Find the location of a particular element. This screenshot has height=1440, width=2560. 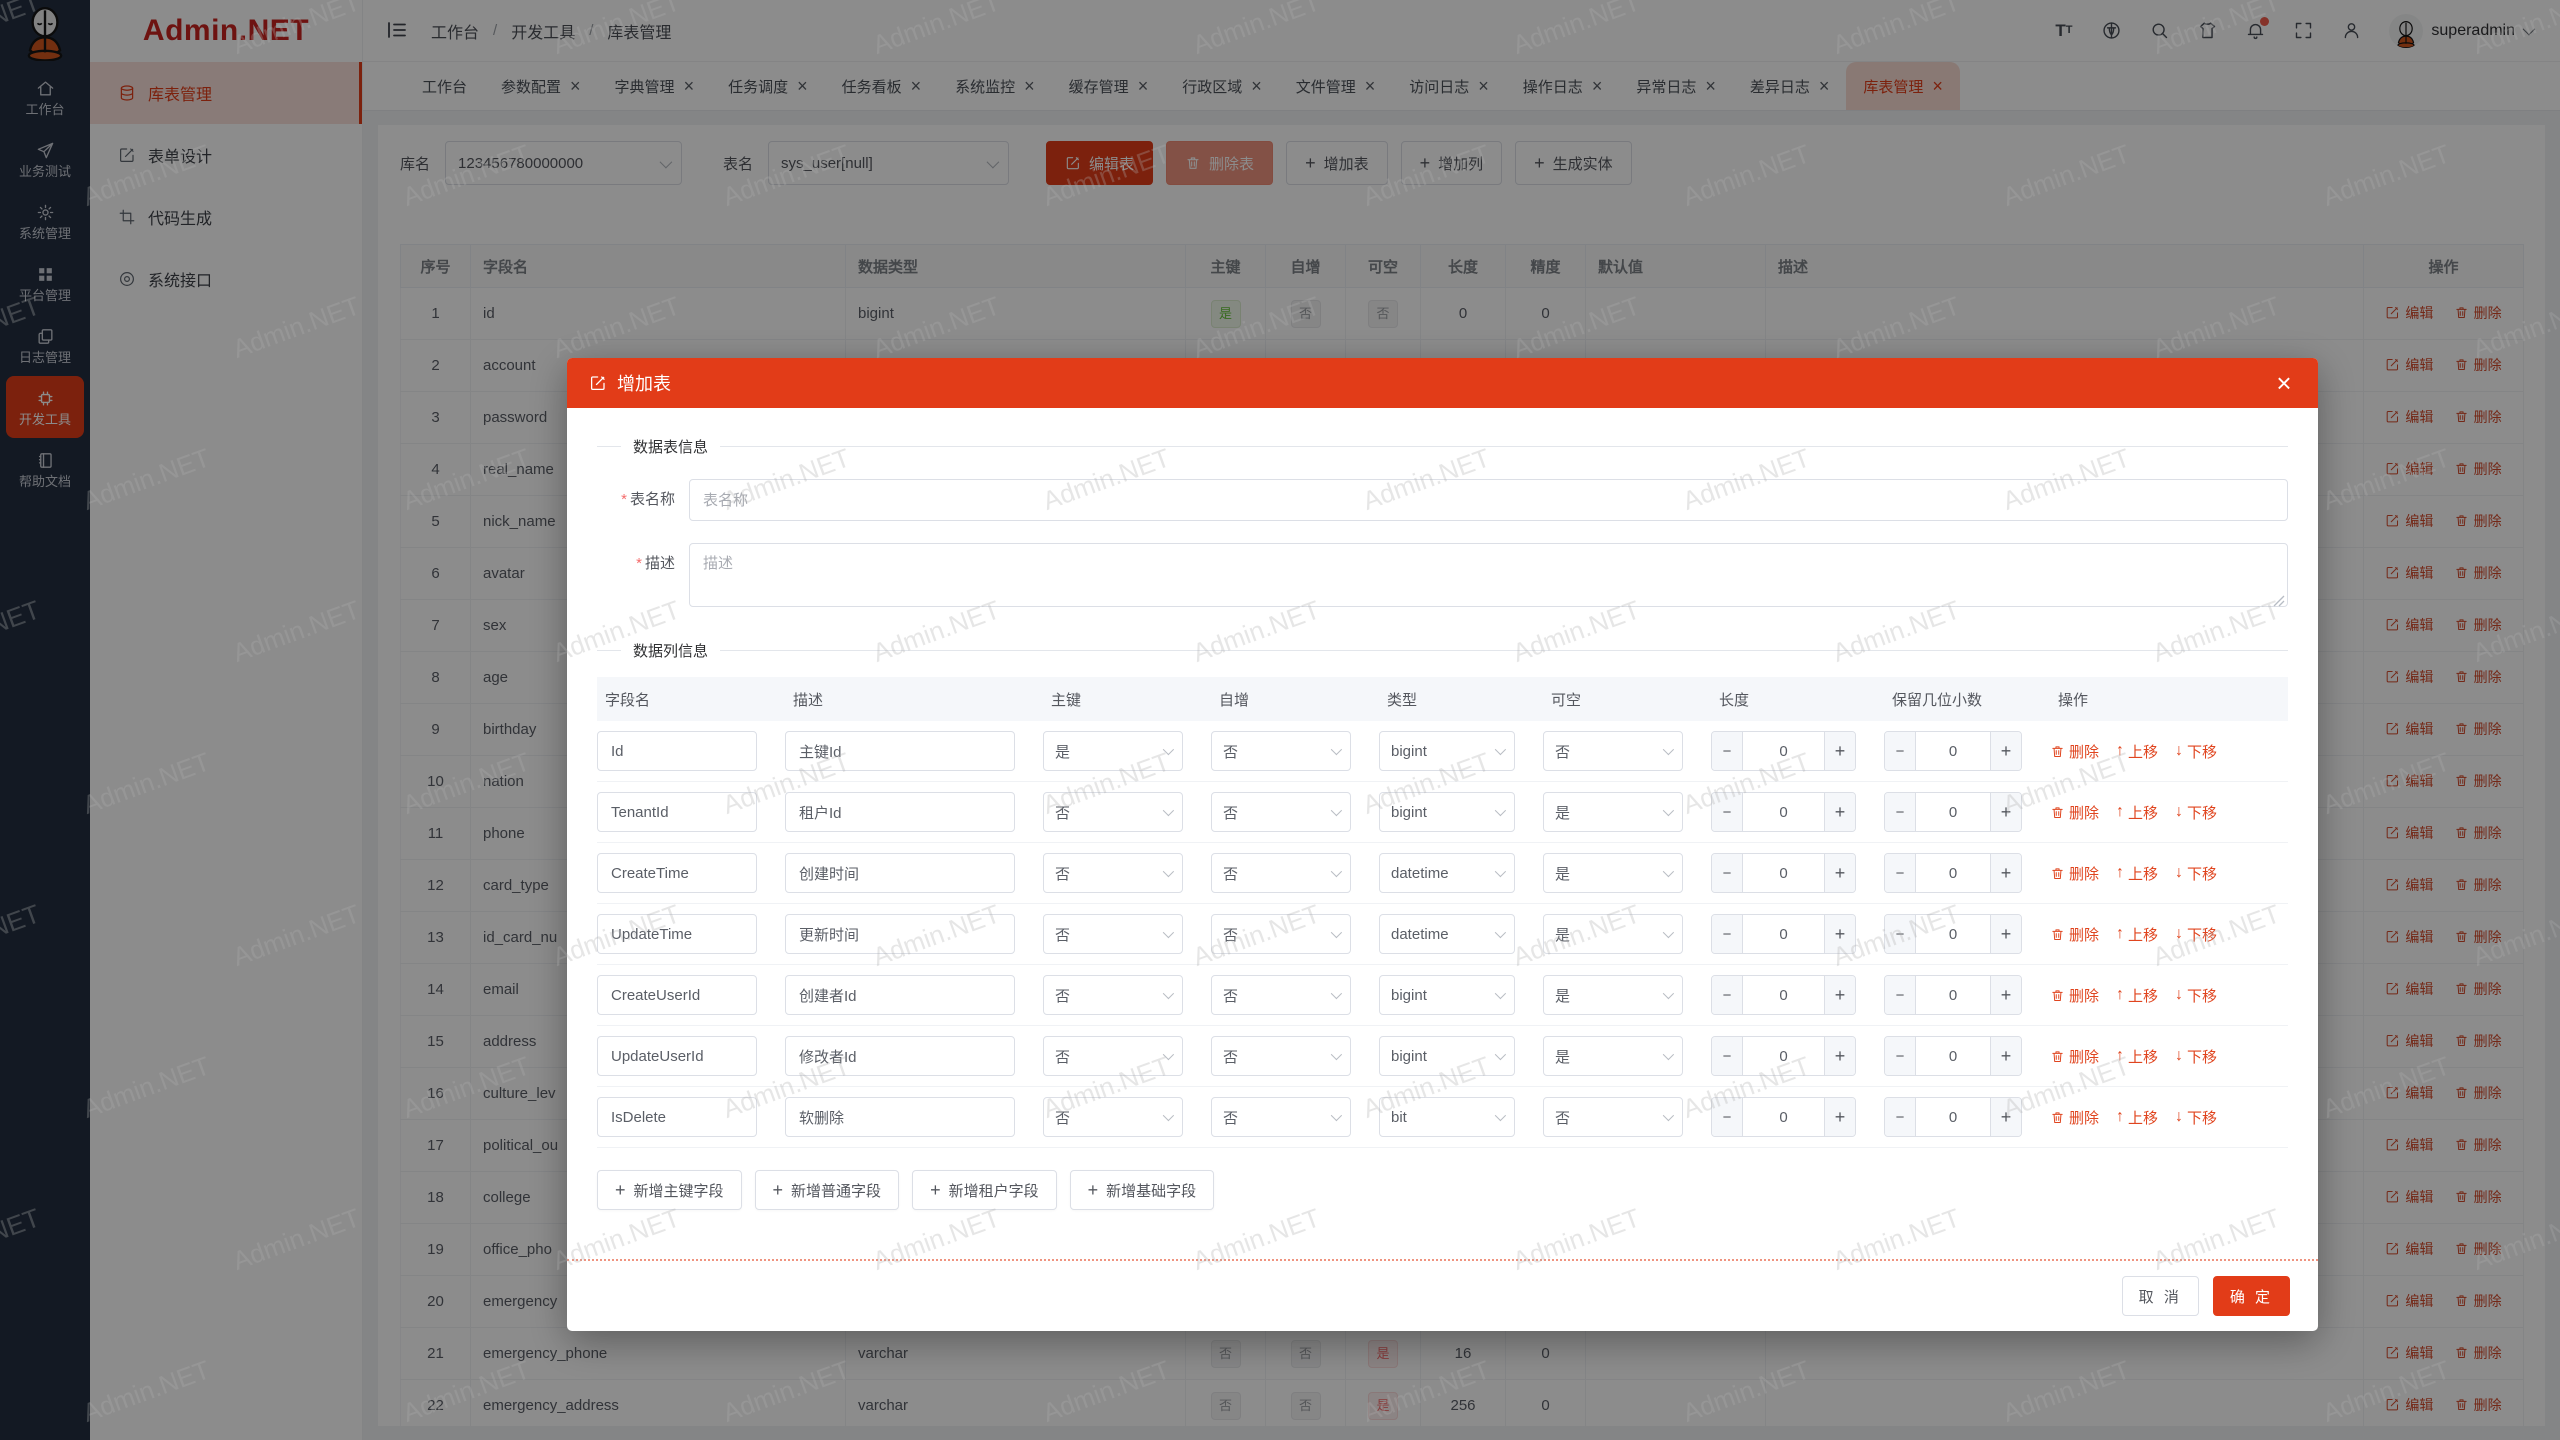

rail-item-platform: 平台管理 is located at coordinates (45, 283).